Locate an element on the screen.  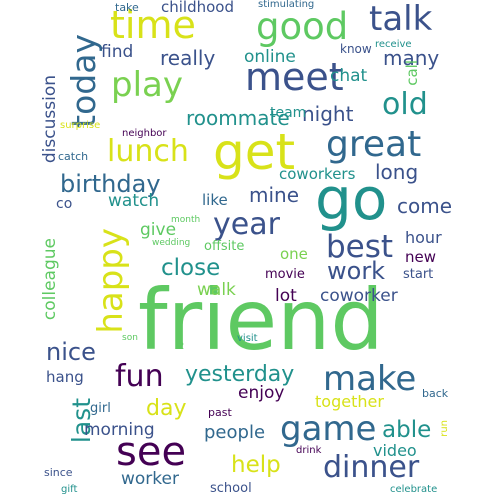
word-good: good is located at coordinates (302, 26).